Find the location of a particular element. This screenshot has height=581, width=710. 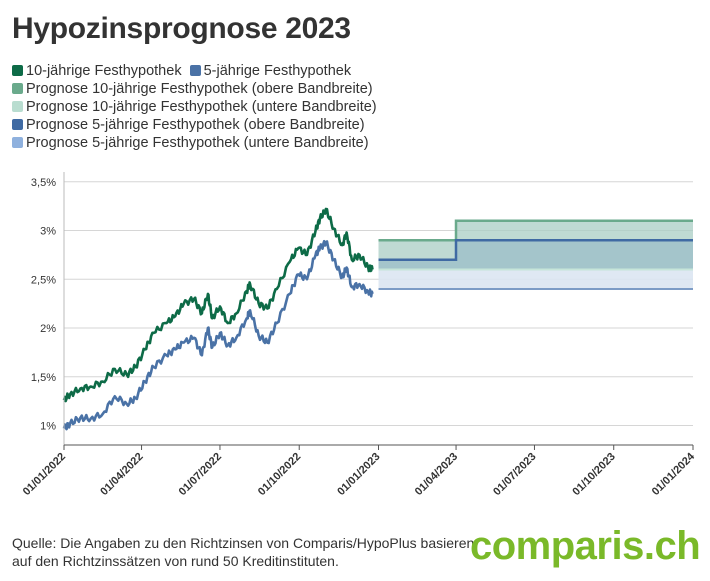

y-tick-label: 3,5% is located at coordinates (43, 183).